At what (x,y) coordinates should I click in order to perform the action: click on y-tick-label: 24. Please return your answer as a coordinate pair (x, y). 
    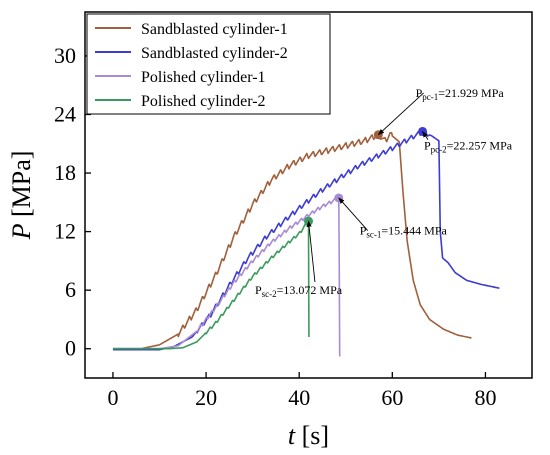
    Looking at the image, I should click on (65, 113).